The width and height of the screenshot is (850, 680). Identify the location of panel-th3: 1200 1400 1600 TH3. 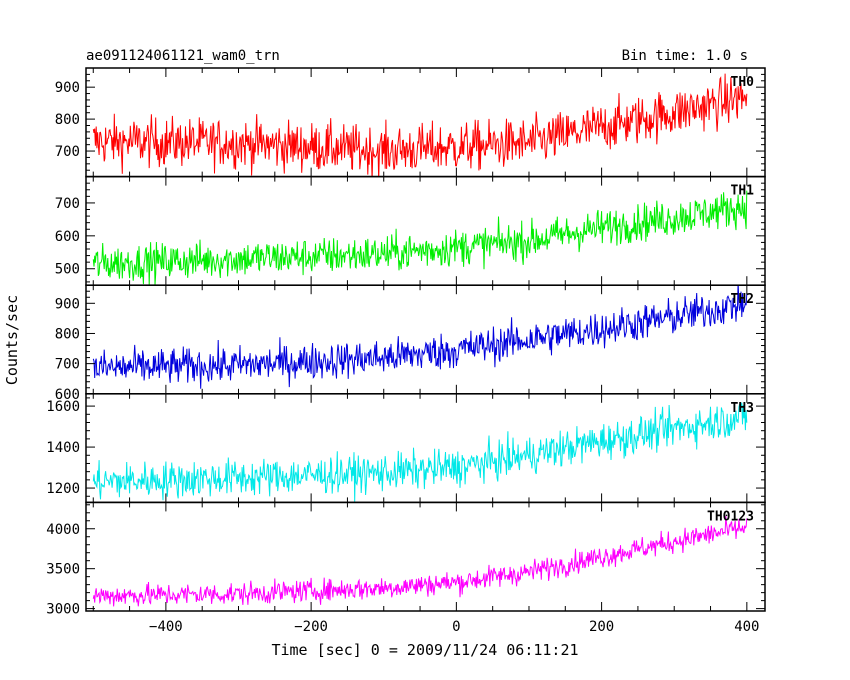
(406, 448).